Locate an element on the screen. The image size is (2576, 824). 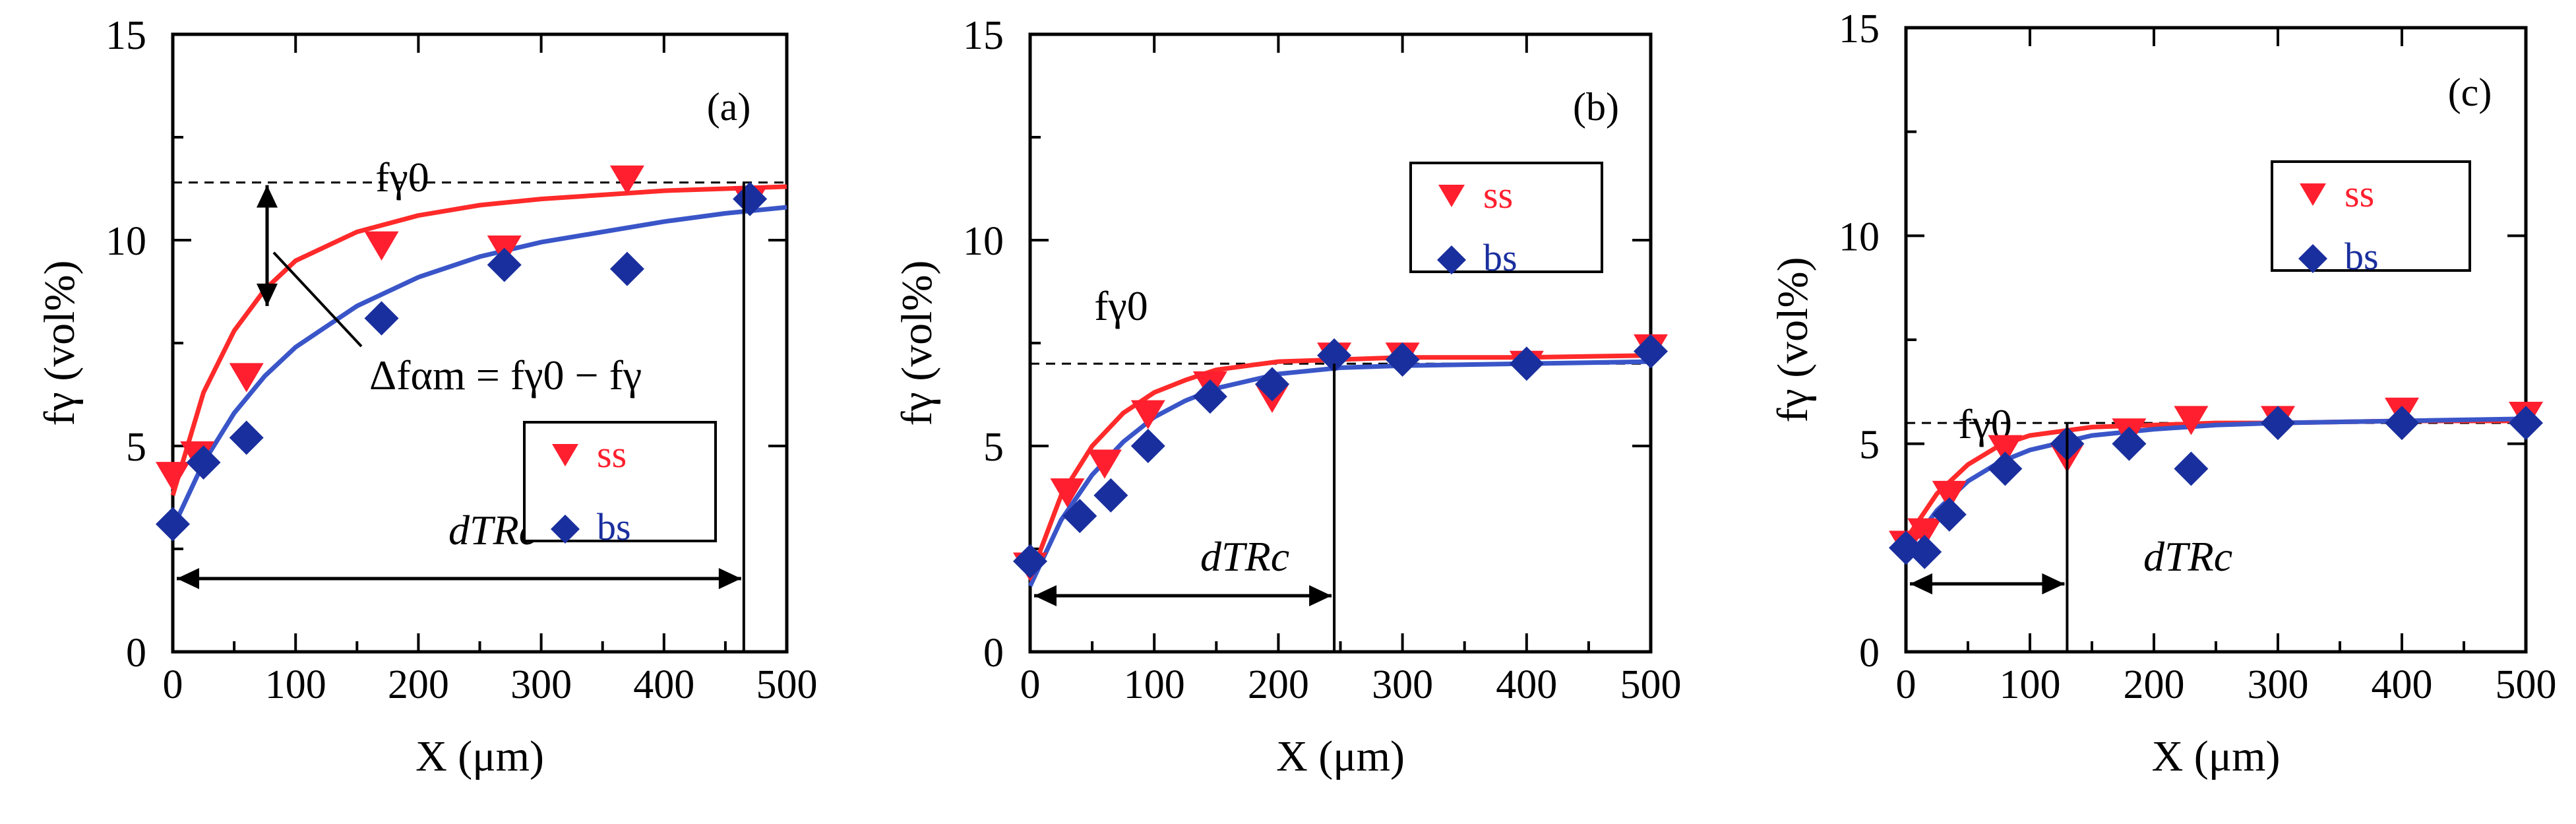
legend-marker-bs is located at coordinates (2312, 258).